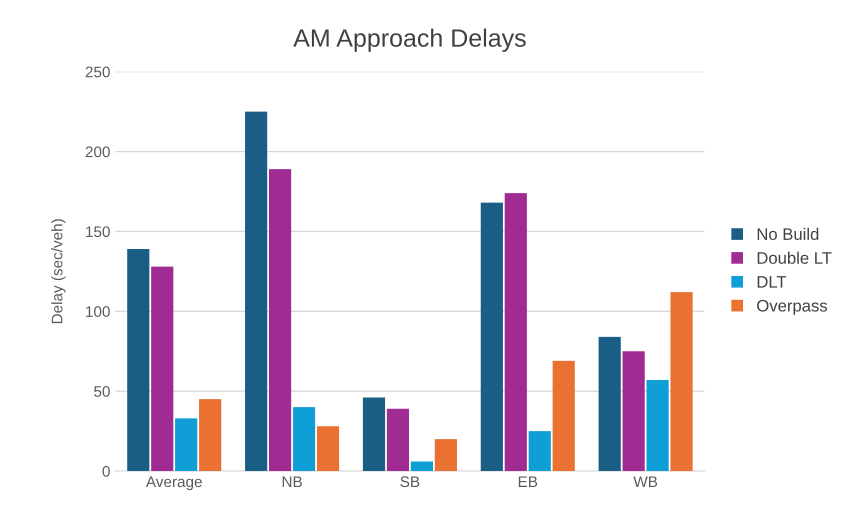  What do you see at coordinates (106, 471) in the screenshot?
I see `y-tick-label: 0` at bounding box center [106, 471].